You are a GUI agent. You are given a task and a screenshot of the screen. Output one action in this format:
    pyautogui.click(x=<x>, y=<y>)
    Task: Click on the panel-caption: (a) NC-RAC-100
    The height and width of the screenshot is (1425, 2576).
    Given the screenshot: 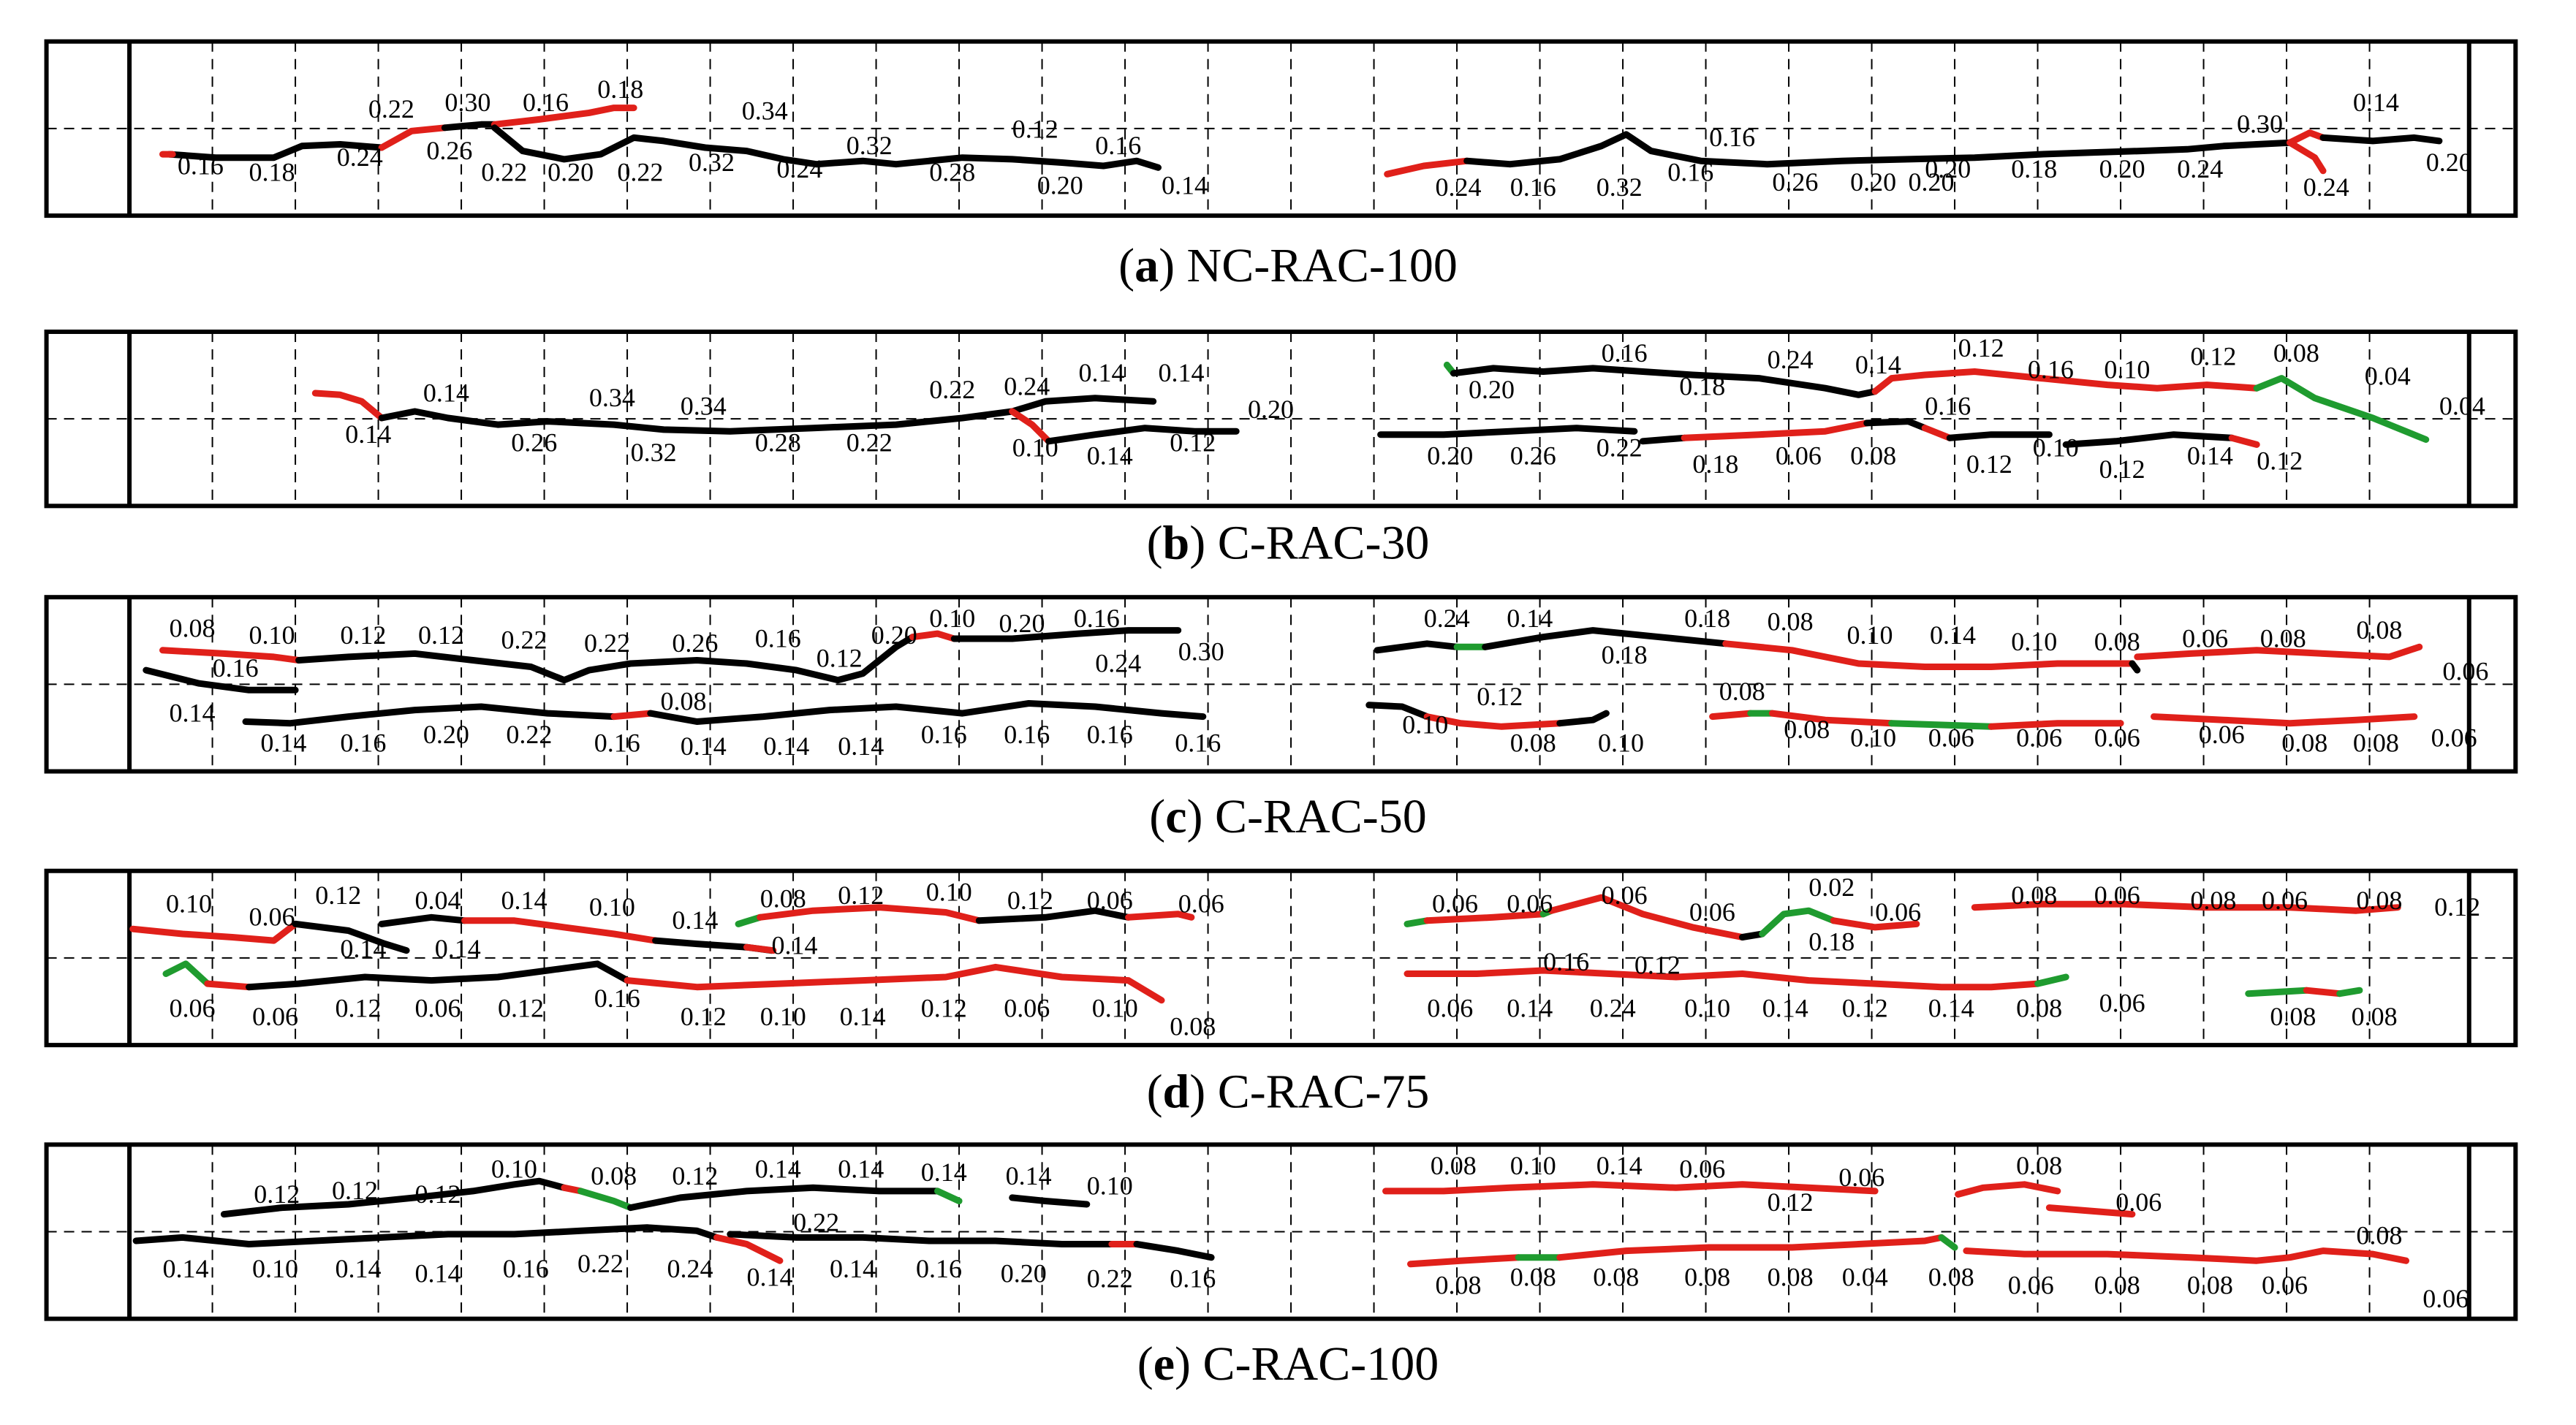 What is the action you would take?
    pyautogui.click(x=1288, y=265)
    